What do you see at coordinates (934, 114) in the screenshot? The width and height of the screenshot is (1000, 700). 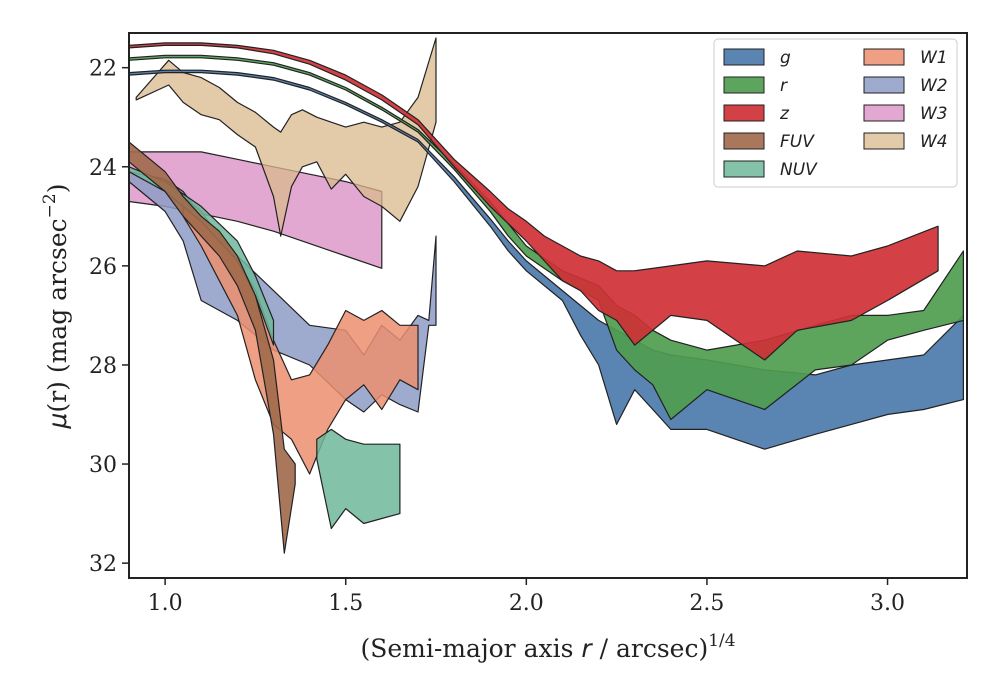 I see `legend-label-w3: W3` at bounding box center [934, 114].